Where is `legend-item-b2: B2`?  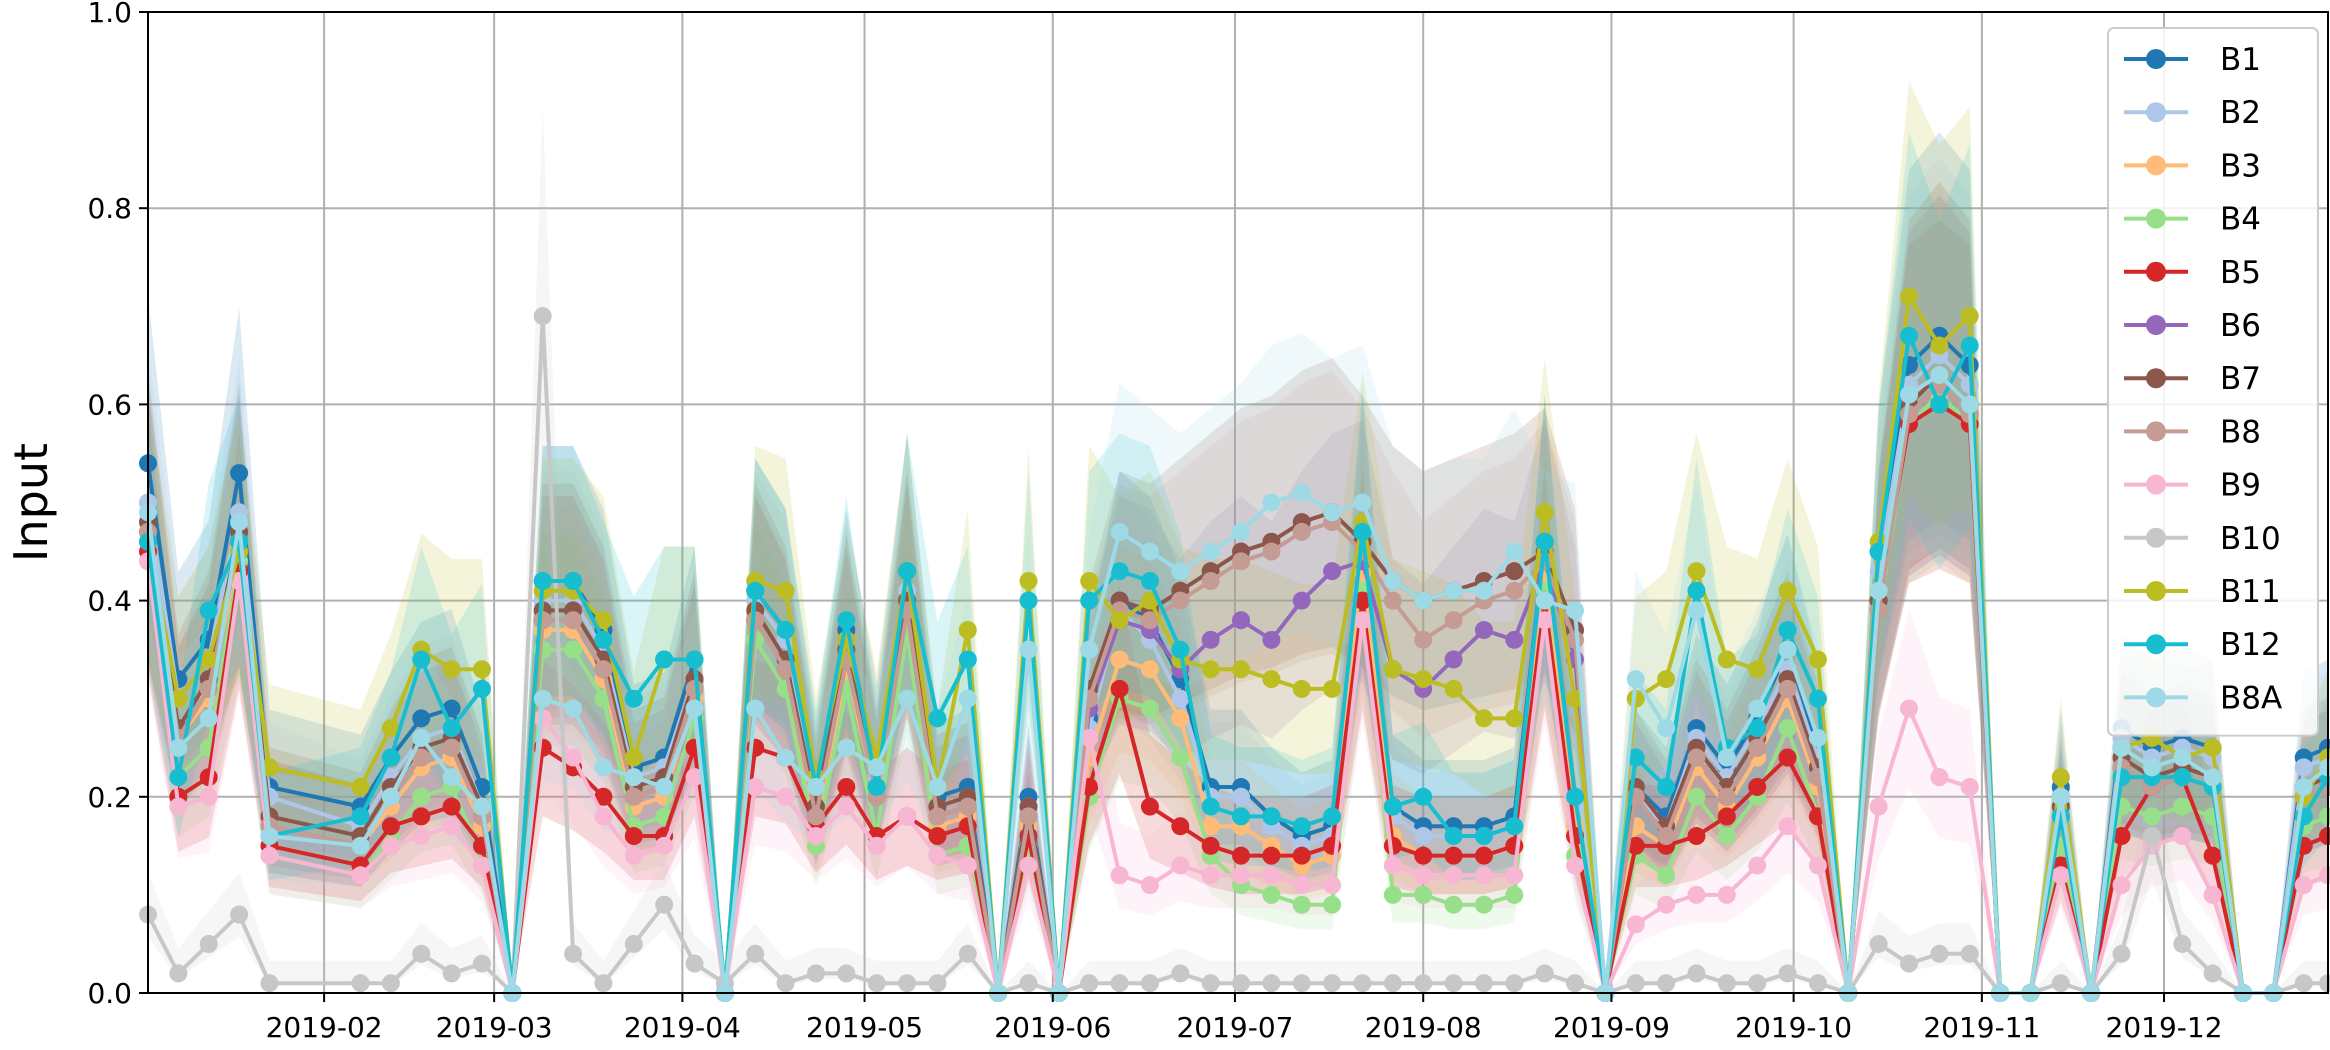
legend-item-b2: B2 is located at coordinates (2192, 113).